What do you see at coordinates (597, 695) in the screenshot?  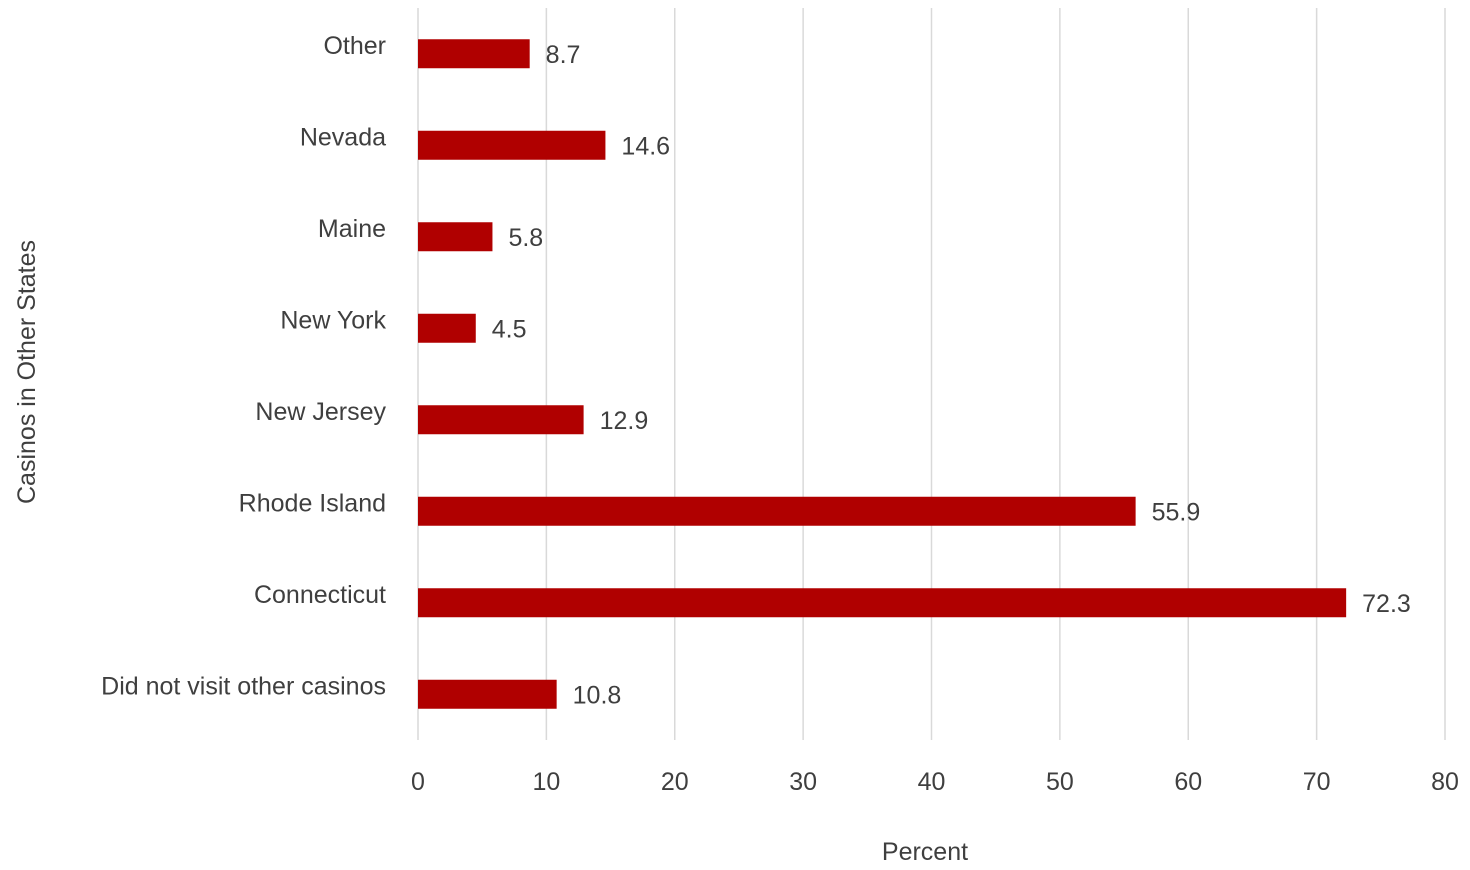 I see `bar-value-label: 10.8` at bounding box center [597, 695].